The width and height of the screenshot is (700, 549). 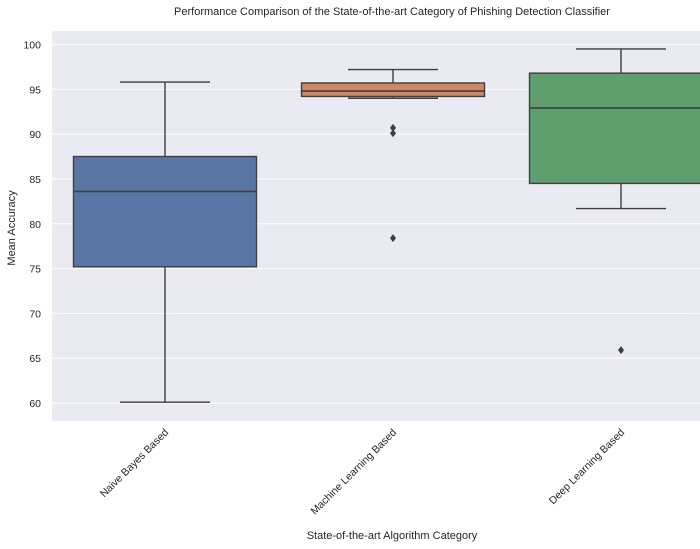 I want to click on y-tick-90: 90, so click(x=35, y=135).